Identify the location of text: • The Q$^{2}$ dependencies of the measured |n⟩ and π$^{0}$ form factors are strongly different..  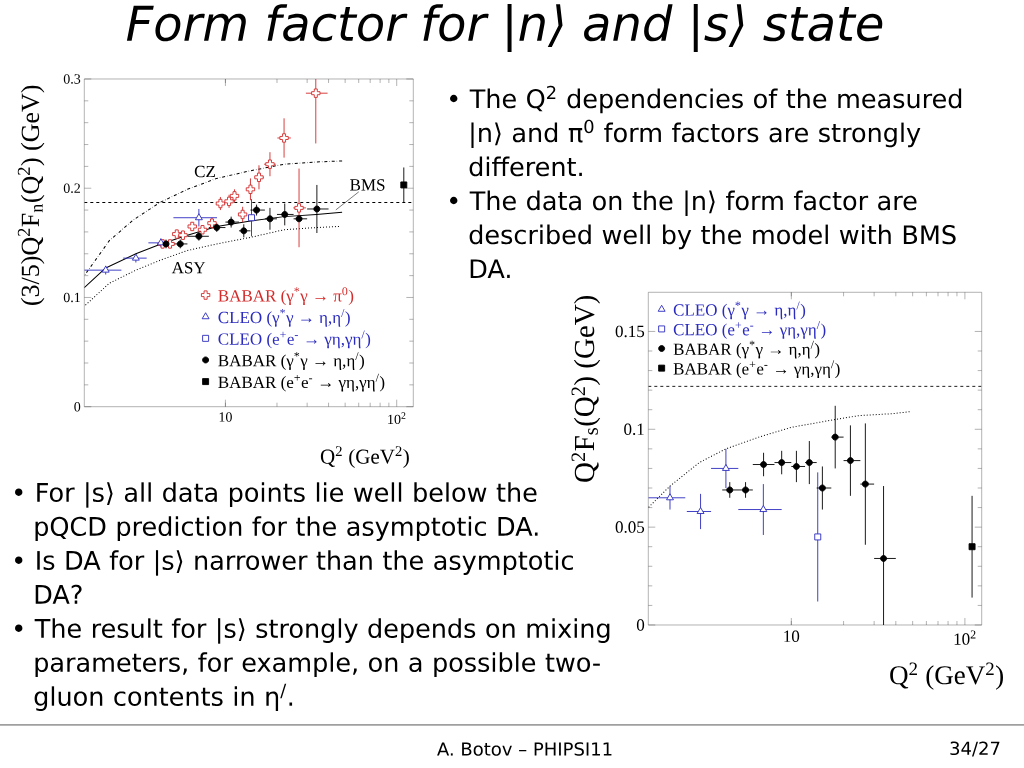
(706, 131).